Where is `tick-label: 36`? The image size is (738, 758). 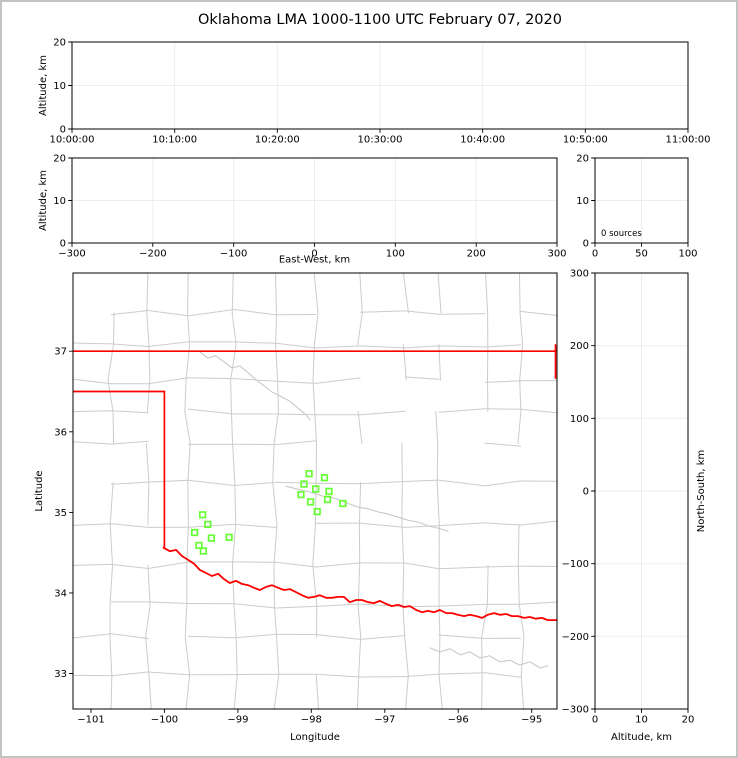
tick-label: 36 is located at coordinates (60, 432).